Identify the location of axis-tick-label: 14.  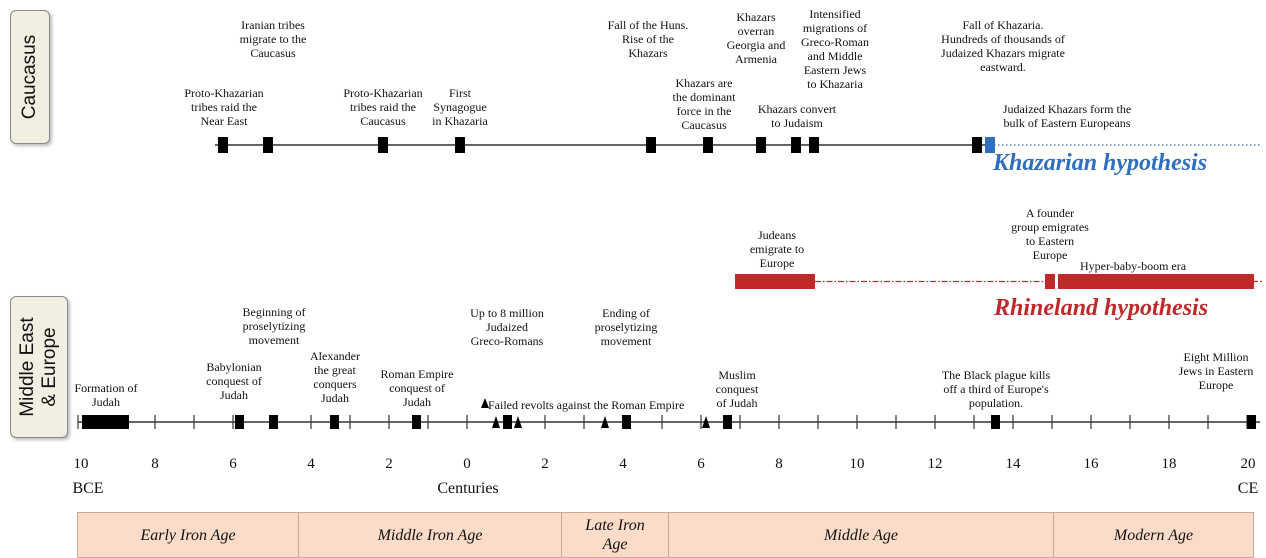
(1013, 464).